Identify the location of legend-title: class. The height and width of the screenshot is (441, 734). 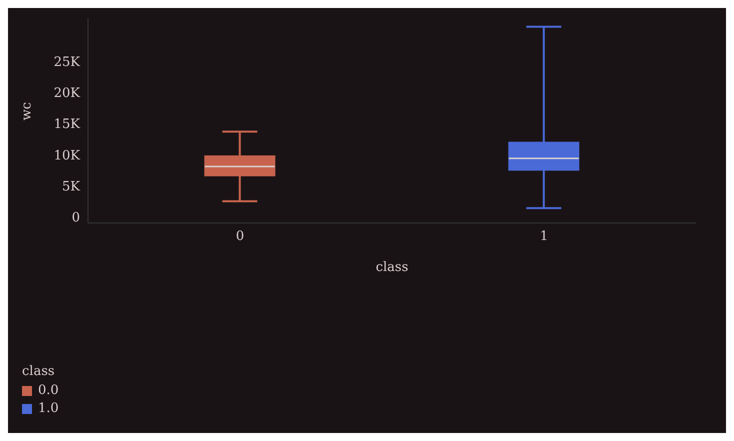
(39, 371).